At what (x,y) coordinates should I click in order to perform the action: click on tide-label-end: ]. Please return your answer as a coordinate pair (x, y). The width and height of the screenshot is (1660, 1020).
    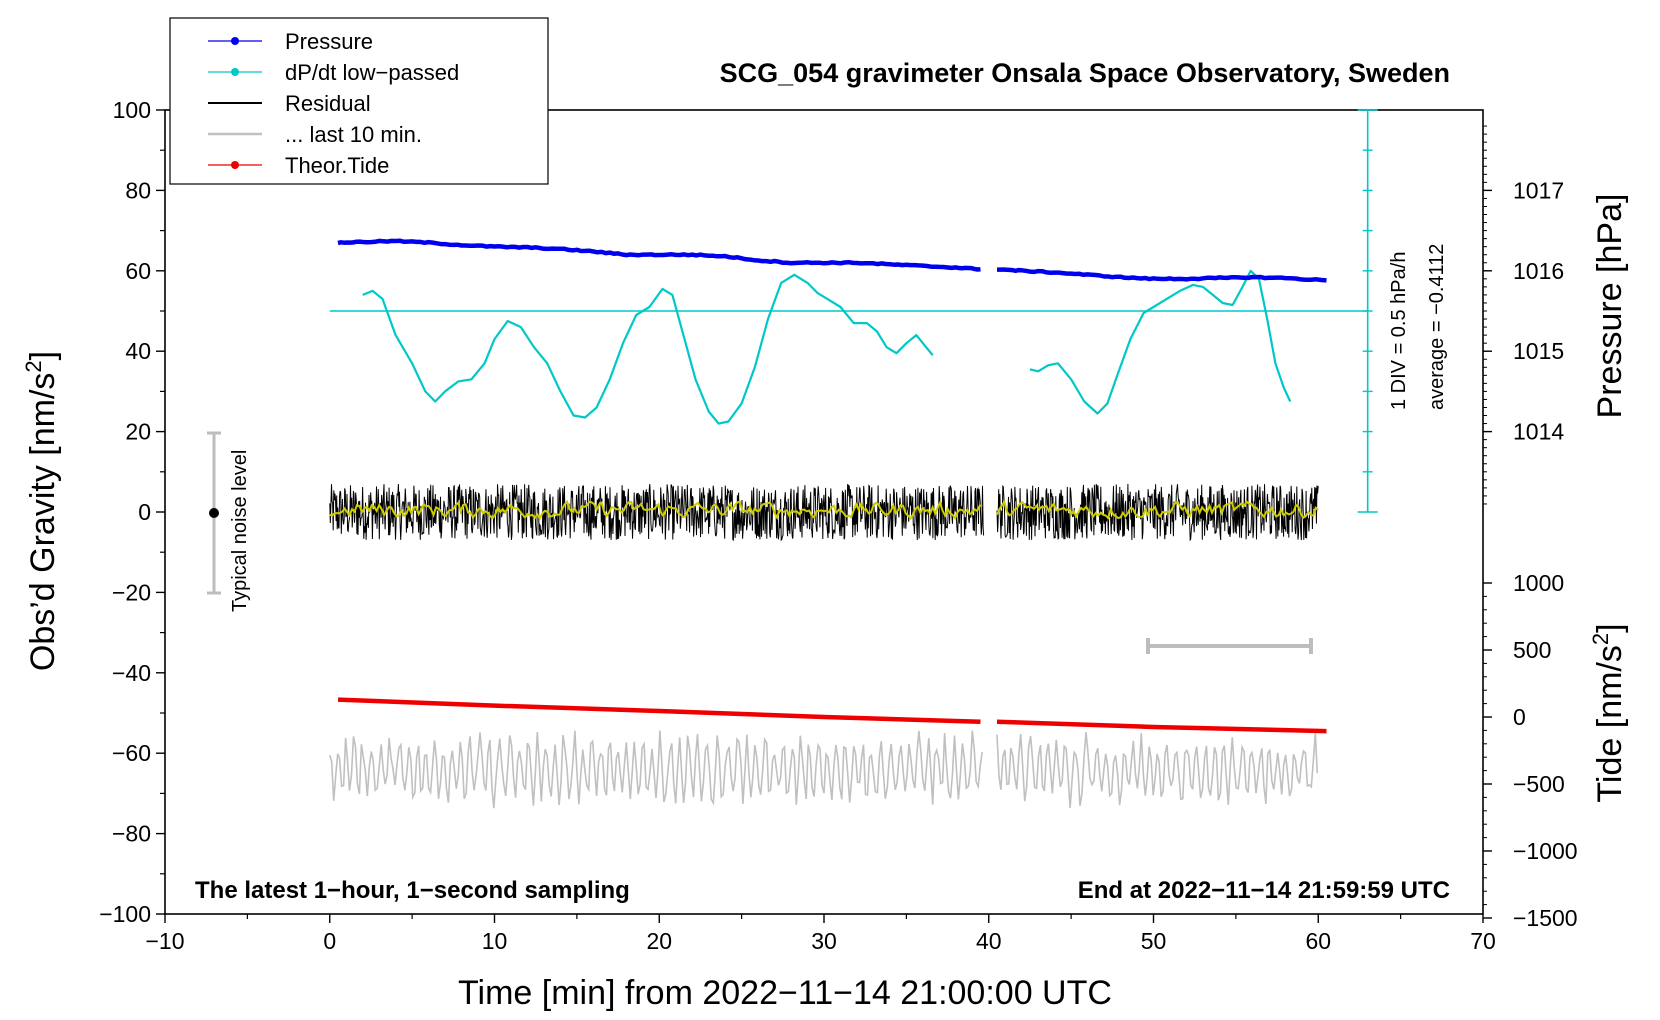
    Looking at the image, I should click on (1610, 627).